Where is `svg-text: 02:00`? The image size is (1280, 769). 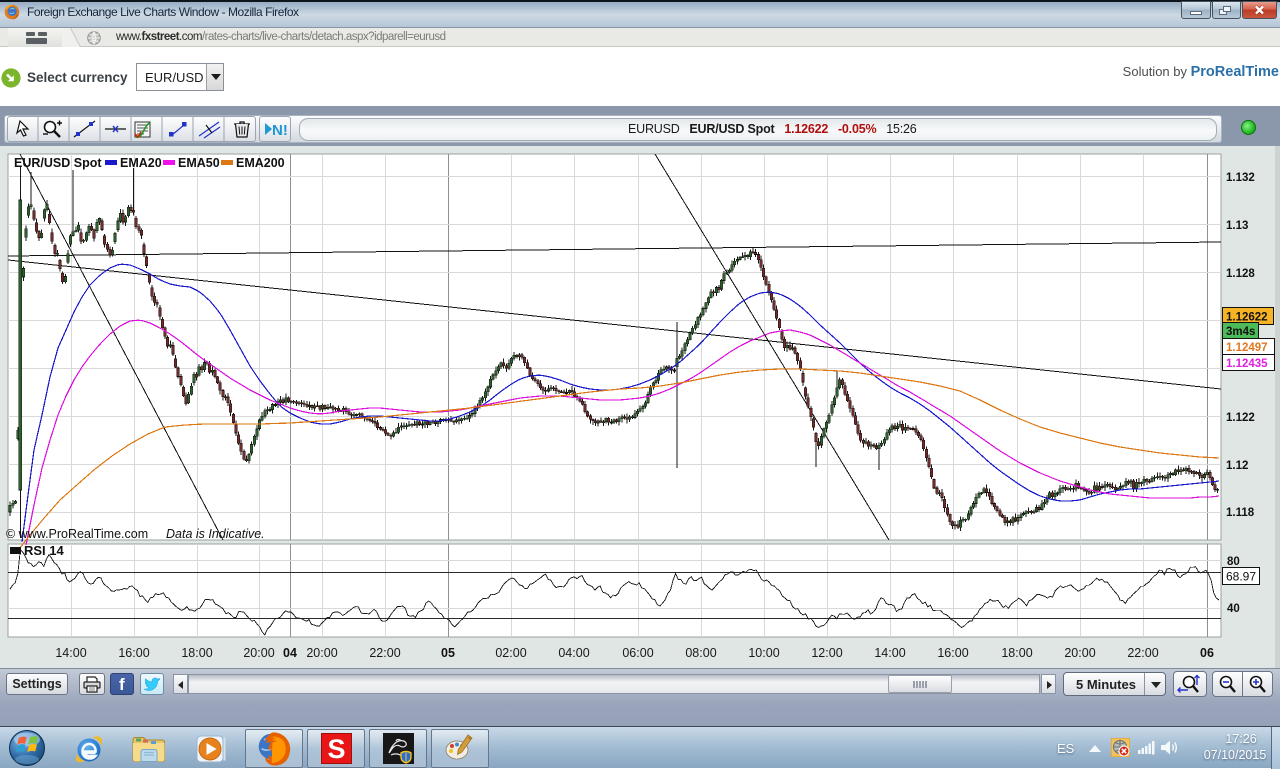
svg-text: 02:00 is located at coordinates (510, 653).